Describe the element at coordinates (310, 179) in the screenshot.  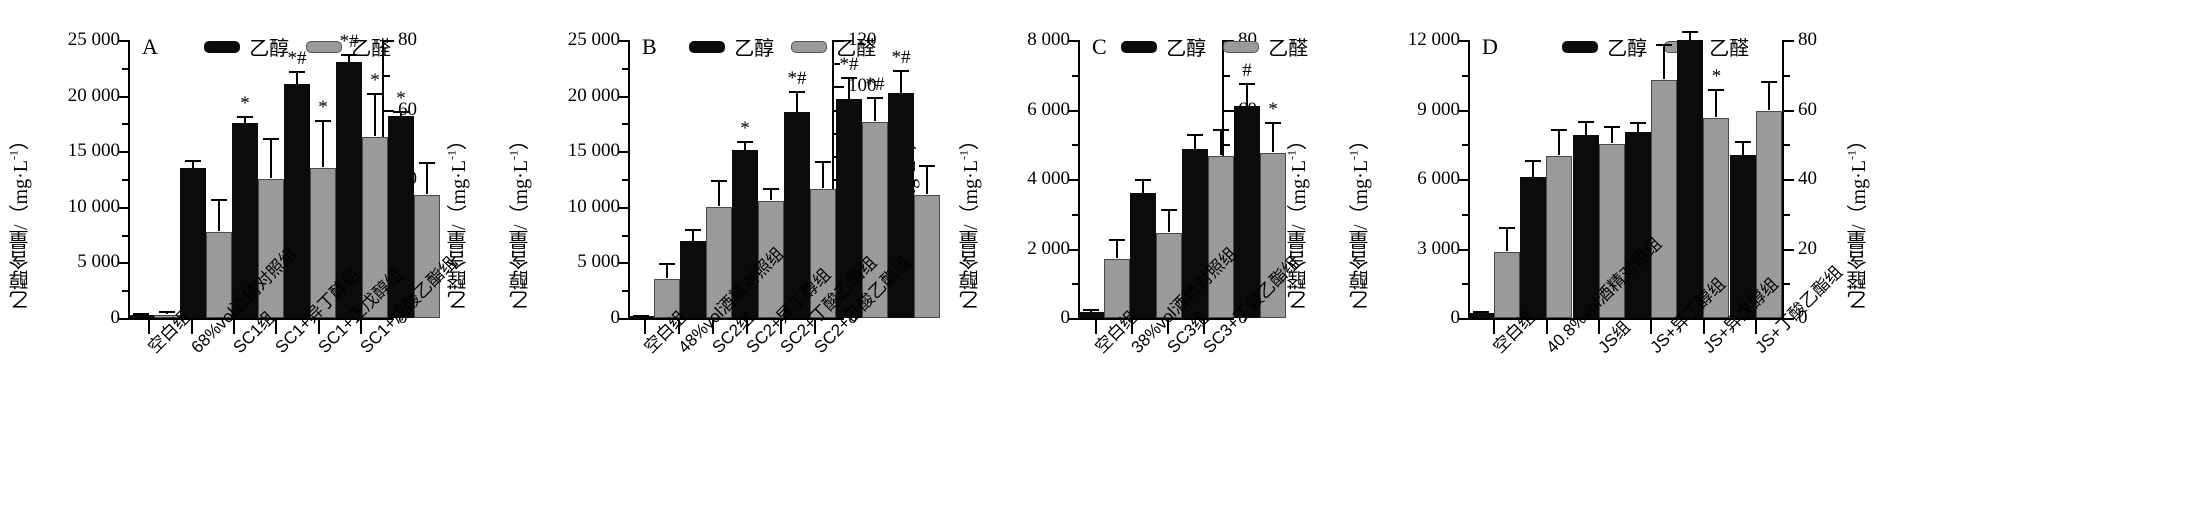
I see `bar-group: *# *` at that location.